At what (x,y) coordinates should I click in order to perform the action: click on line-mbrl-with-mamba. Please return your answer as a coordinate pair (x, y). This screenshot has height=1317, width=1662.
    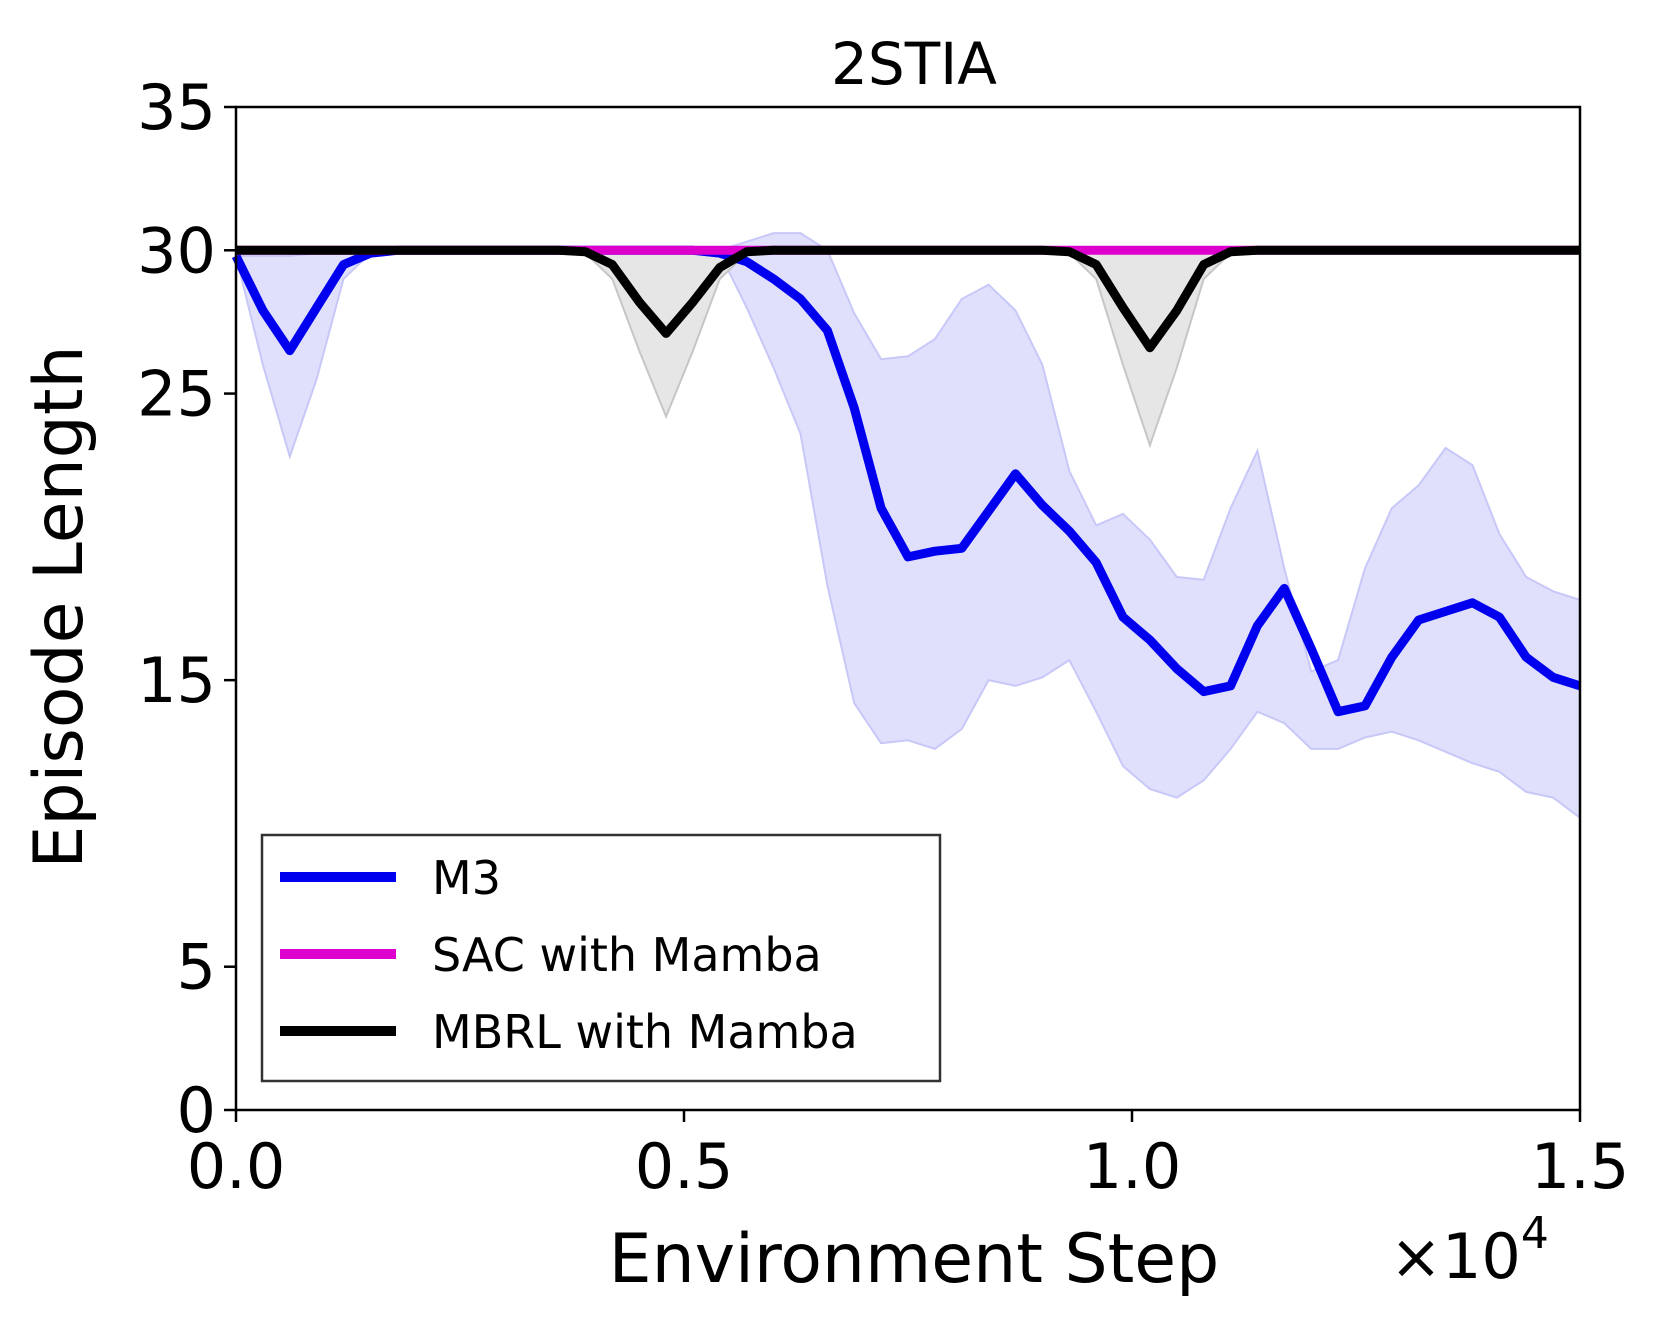
    Looking at the image, I should click on (908, 299).